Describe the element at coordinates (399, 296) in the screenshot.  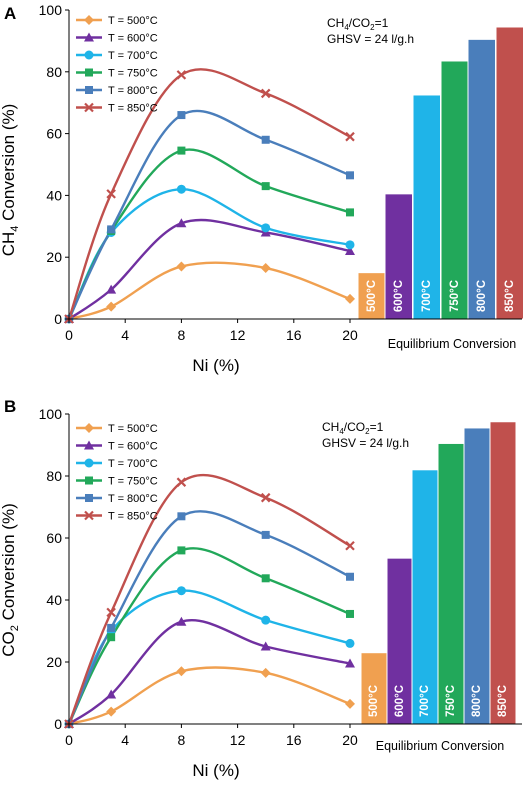
I see `equilibrium-bar-label: 600°C` at that location.